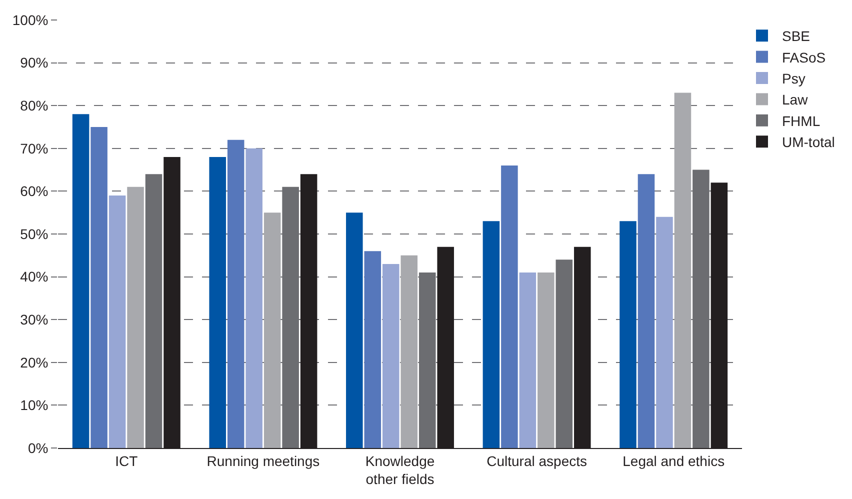 The height and width of the screenshot is (499, 852). What do you see at coordinates (794, 78) in the screenshot?
I see `legend-label: Psy` at bounding box center [794, 78].